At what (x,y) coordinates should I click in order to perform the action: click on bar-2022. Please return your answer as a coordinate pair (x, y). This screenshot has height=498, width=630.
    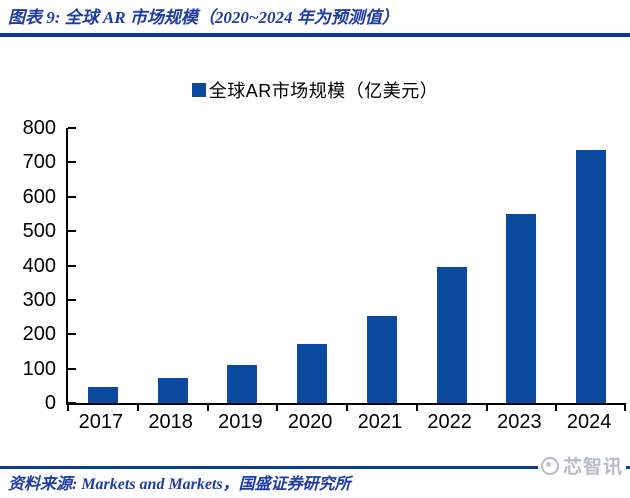
    Looking at the image, I should click on (451, 334).